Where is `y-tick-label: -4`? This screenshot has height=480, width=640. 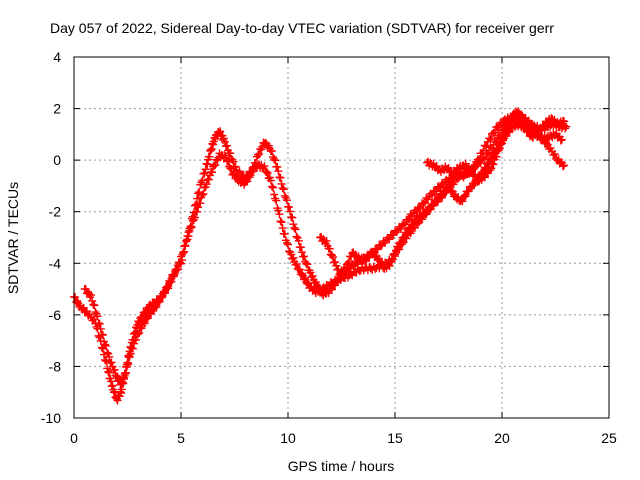
y-tick-label: -4 is located at coordinates (55, 263).